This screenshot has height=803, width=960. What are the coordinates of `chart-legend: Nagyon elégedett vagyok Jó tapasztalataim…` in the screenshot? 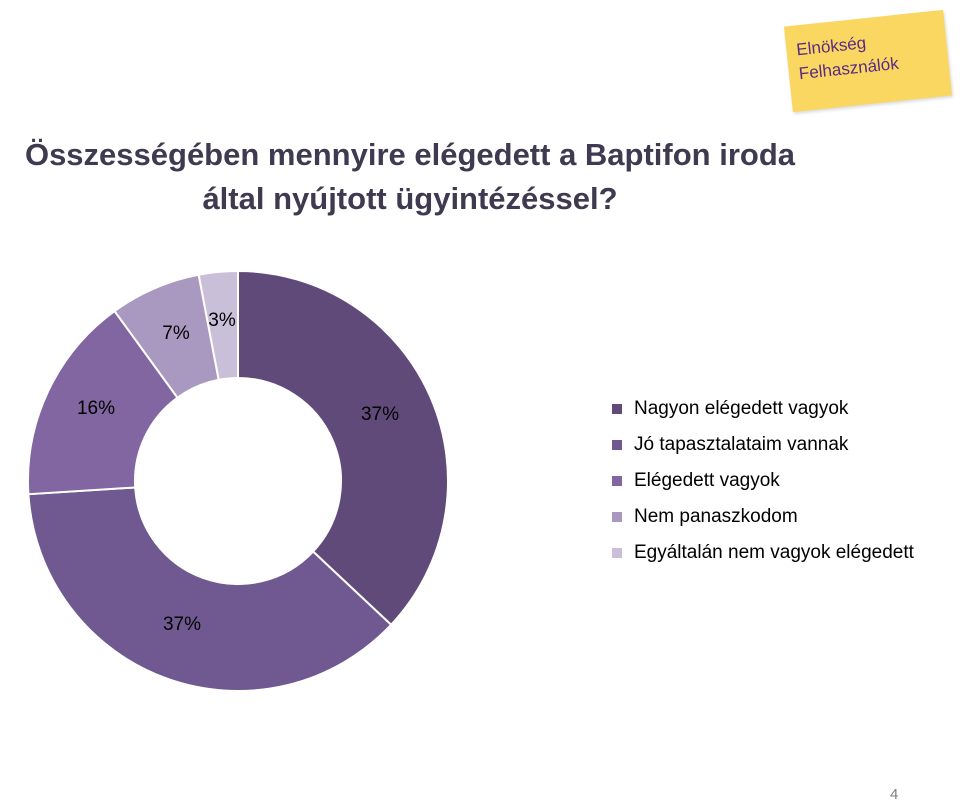 It's located at (763, 487).